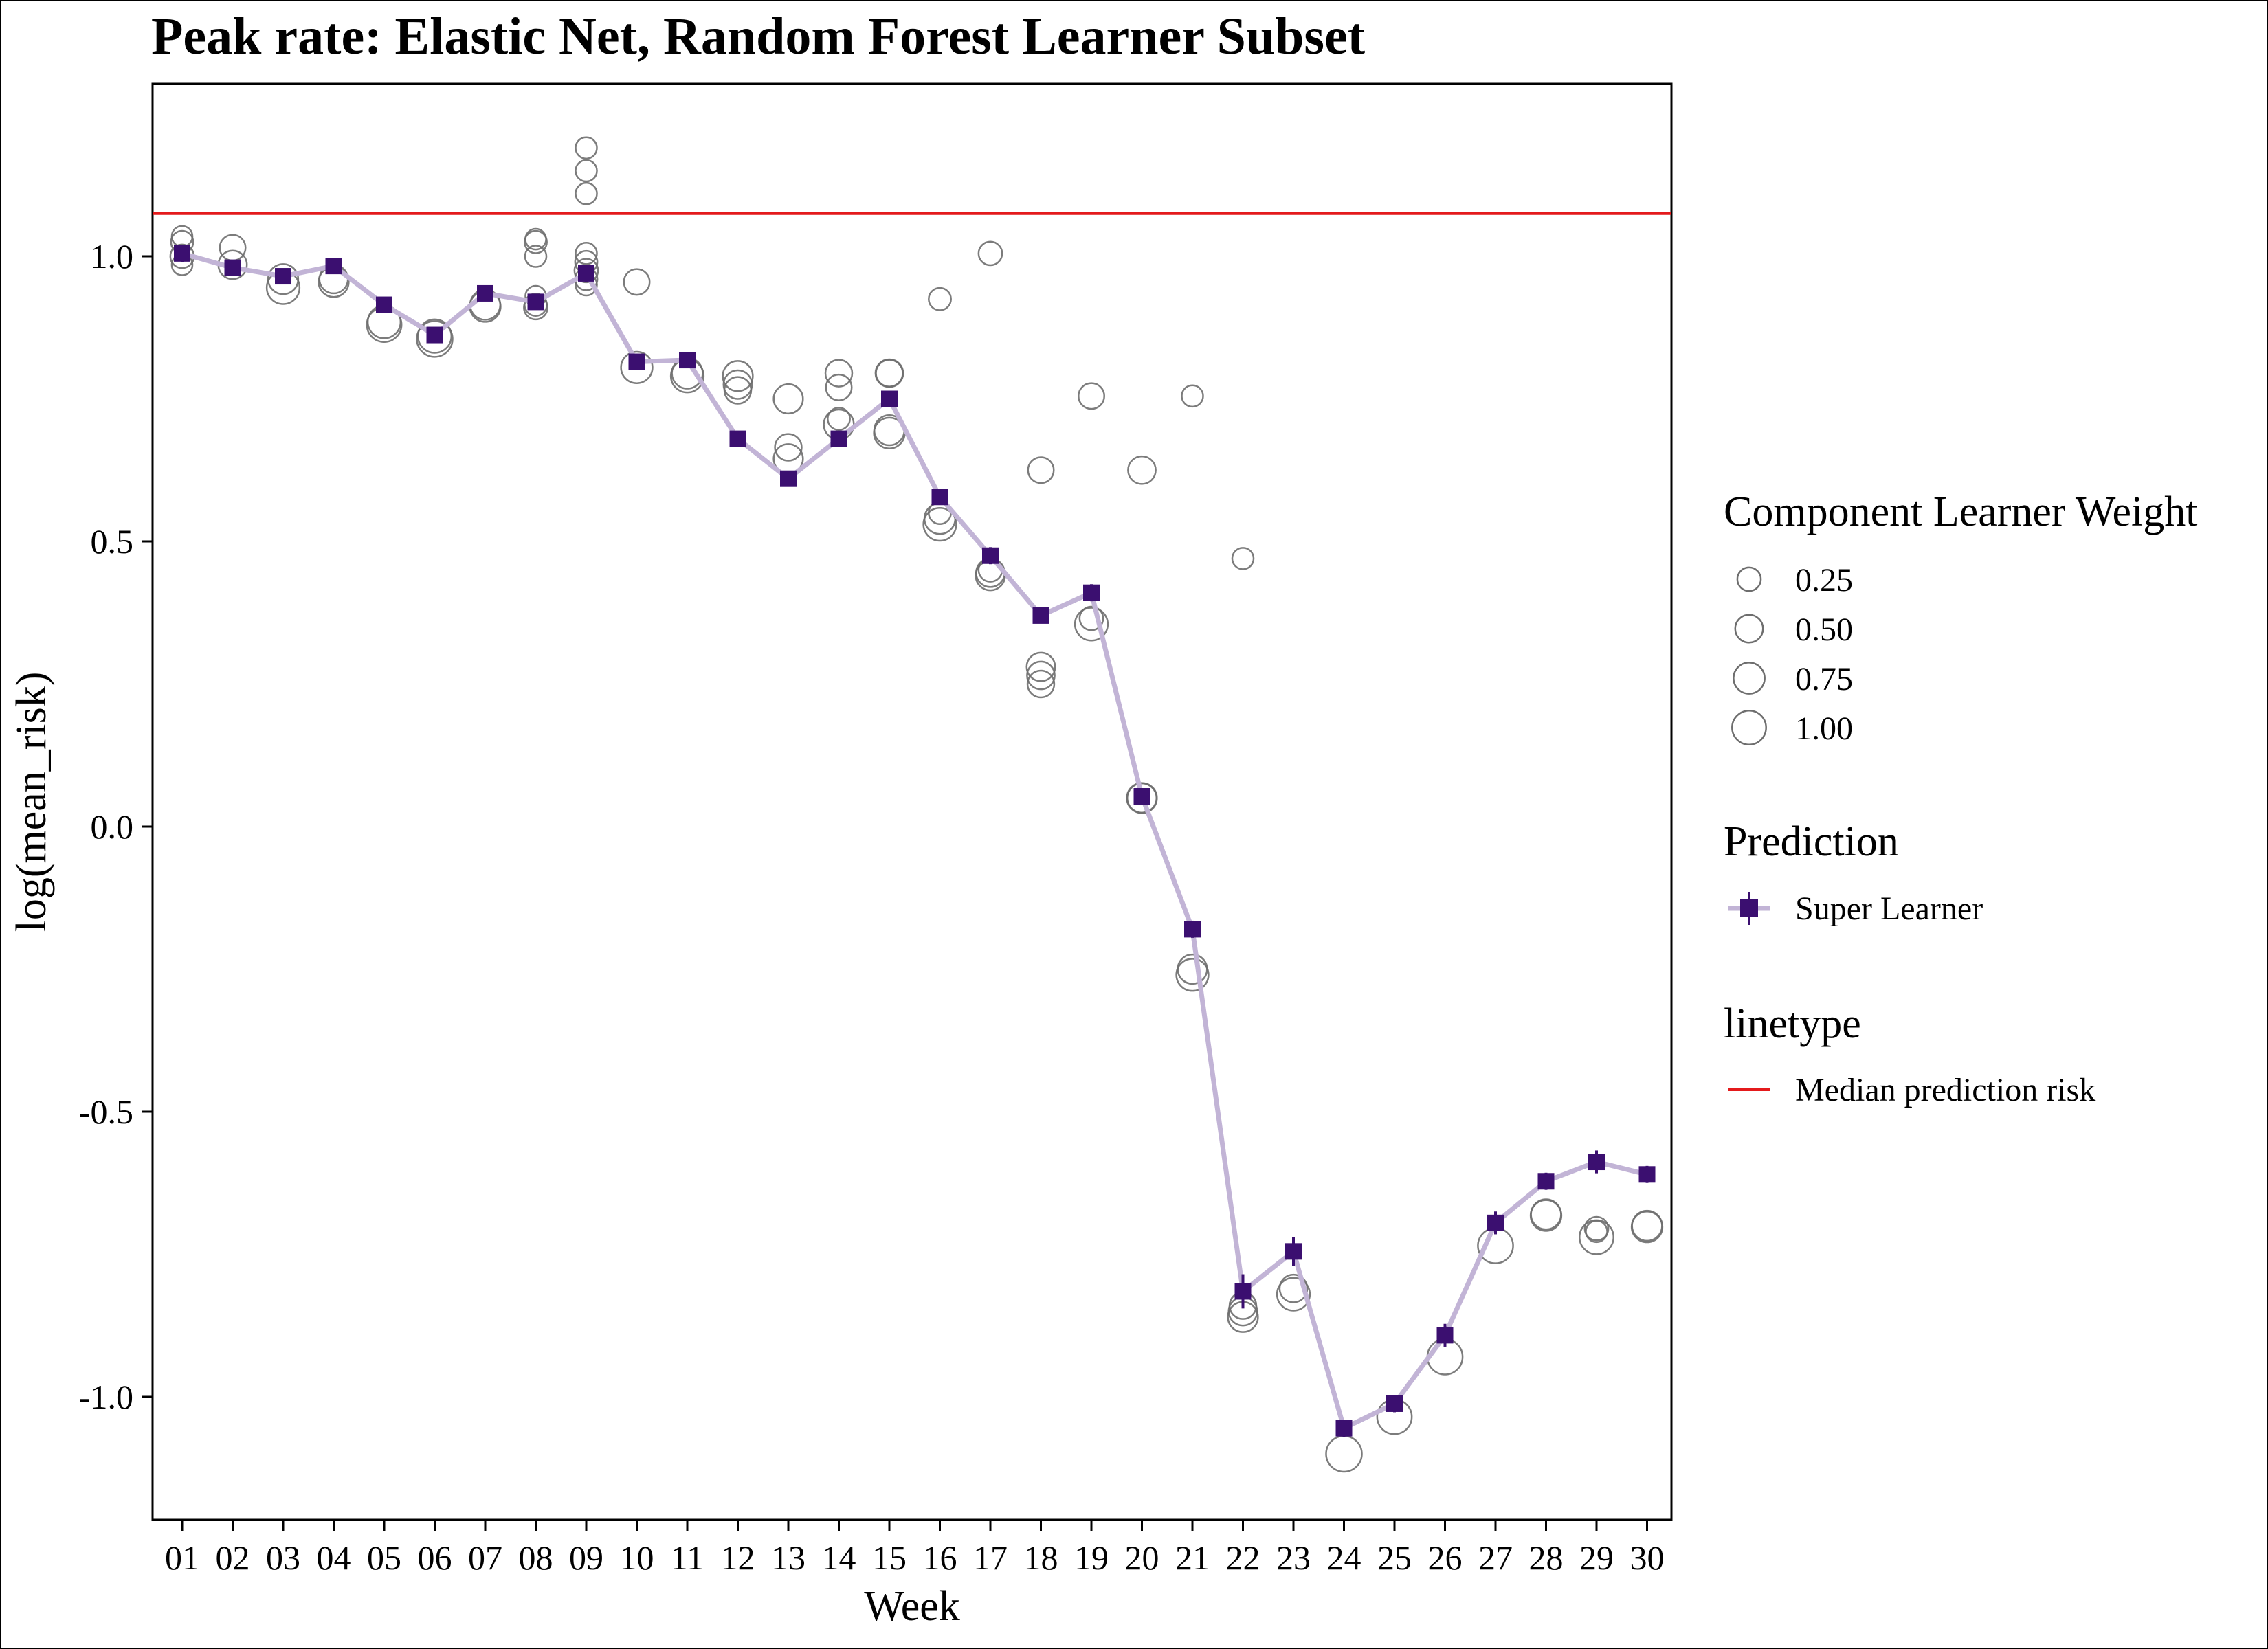 This screenshot has width=2268, height=1649. What do you see at coordinates (1293, 1557) in the screenshot?
I see `x-tick-label: 23` at bounding box center [1293, 1557].